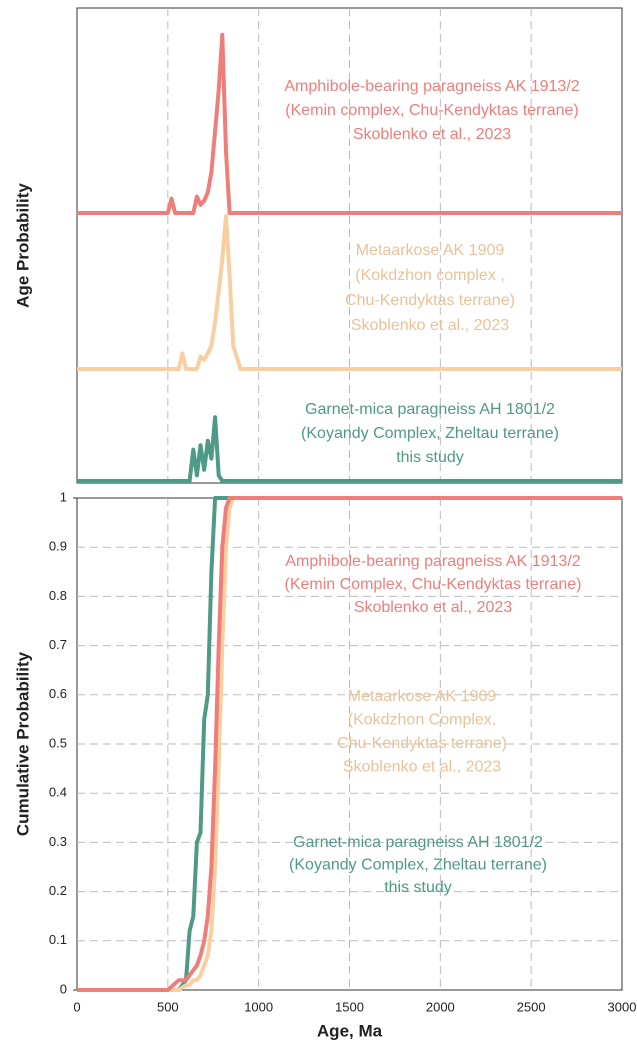 The height and width of the screenshot is (1041, 637). Describe the element at coordinates (22, 743) in the screenshot. I see `y-axis-label: Cumulative Probability` at that location.